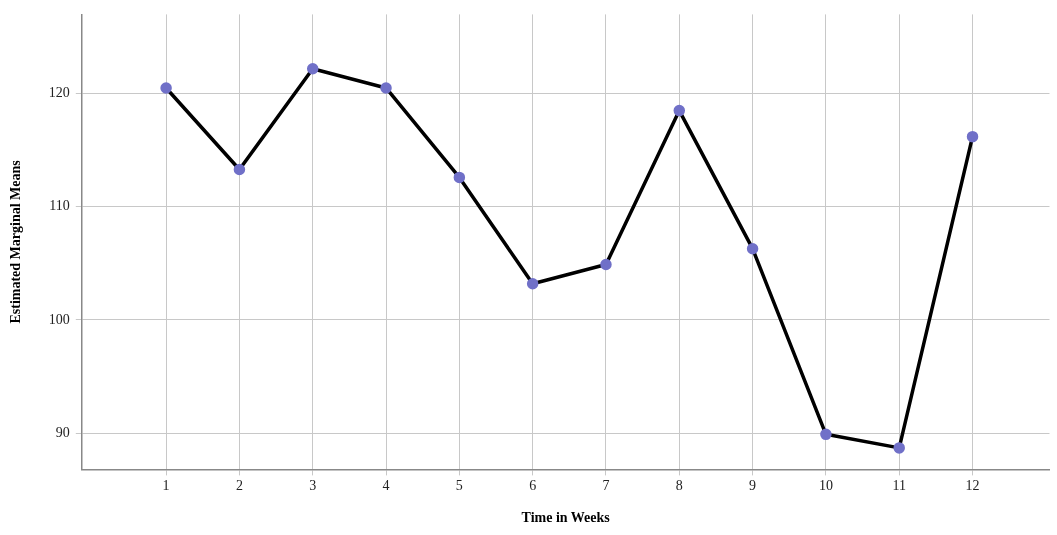  I want to click on x-tick-label: 7, so click(606, 486).